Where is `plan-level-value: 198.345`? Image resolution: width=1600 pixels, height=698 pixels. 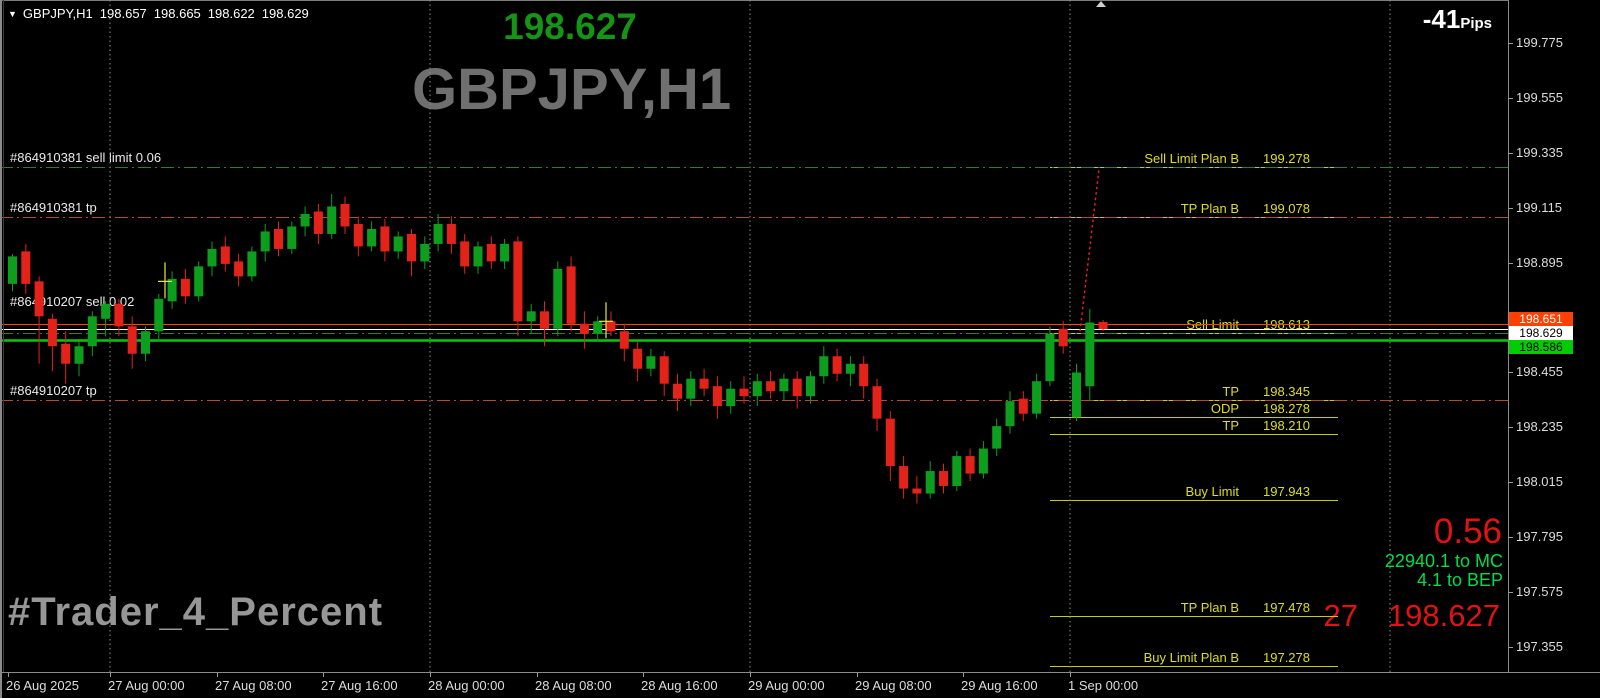 plan-level-value: 198.345 is located at coordinates (1286, 391).